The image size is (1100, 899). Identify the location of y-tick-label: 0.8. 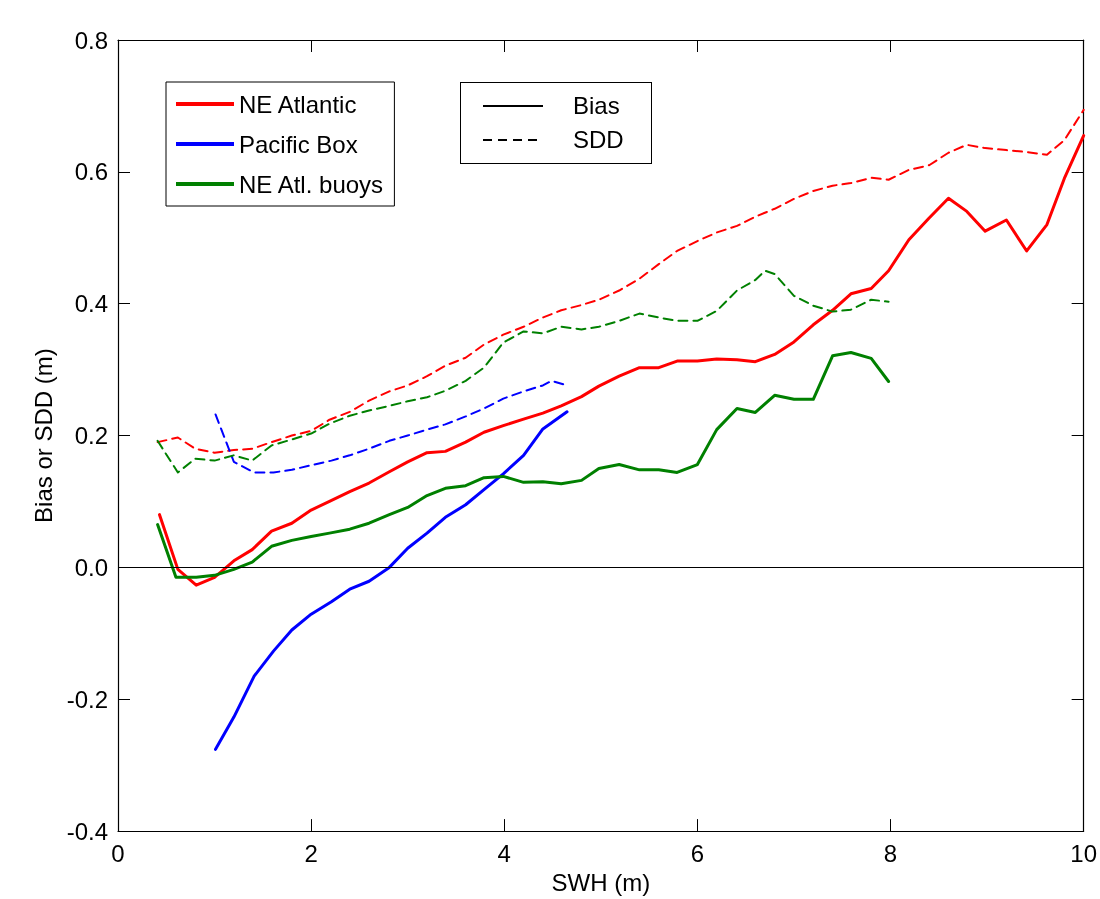
(91, 40).